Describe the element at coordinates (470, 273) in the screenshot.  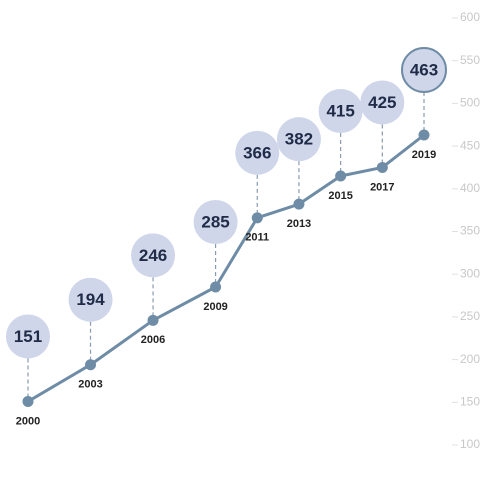
I see `y-tick-label: 300` at that location.